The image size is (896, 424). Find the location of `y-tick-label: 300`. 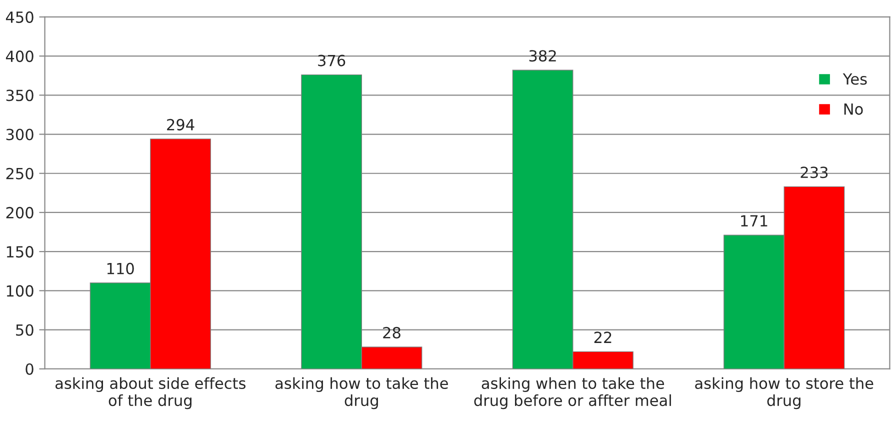

y-tick-label: 300 is located at coordinates (20, 134).